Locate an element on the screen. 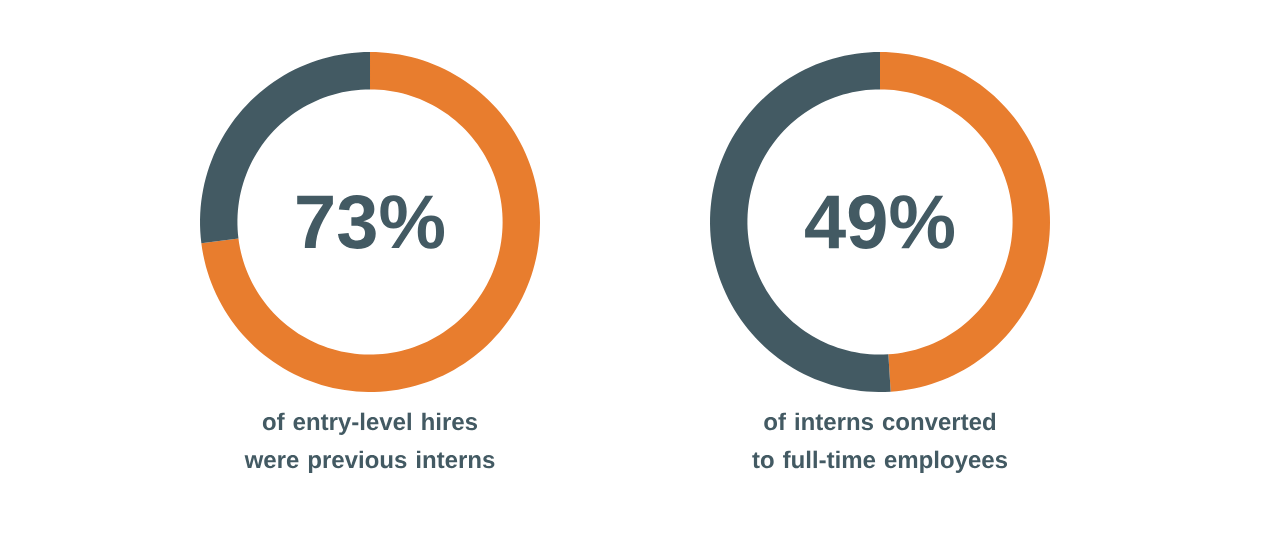  text: of entry-level hires were previous interns is located at coordinates (369, 443).